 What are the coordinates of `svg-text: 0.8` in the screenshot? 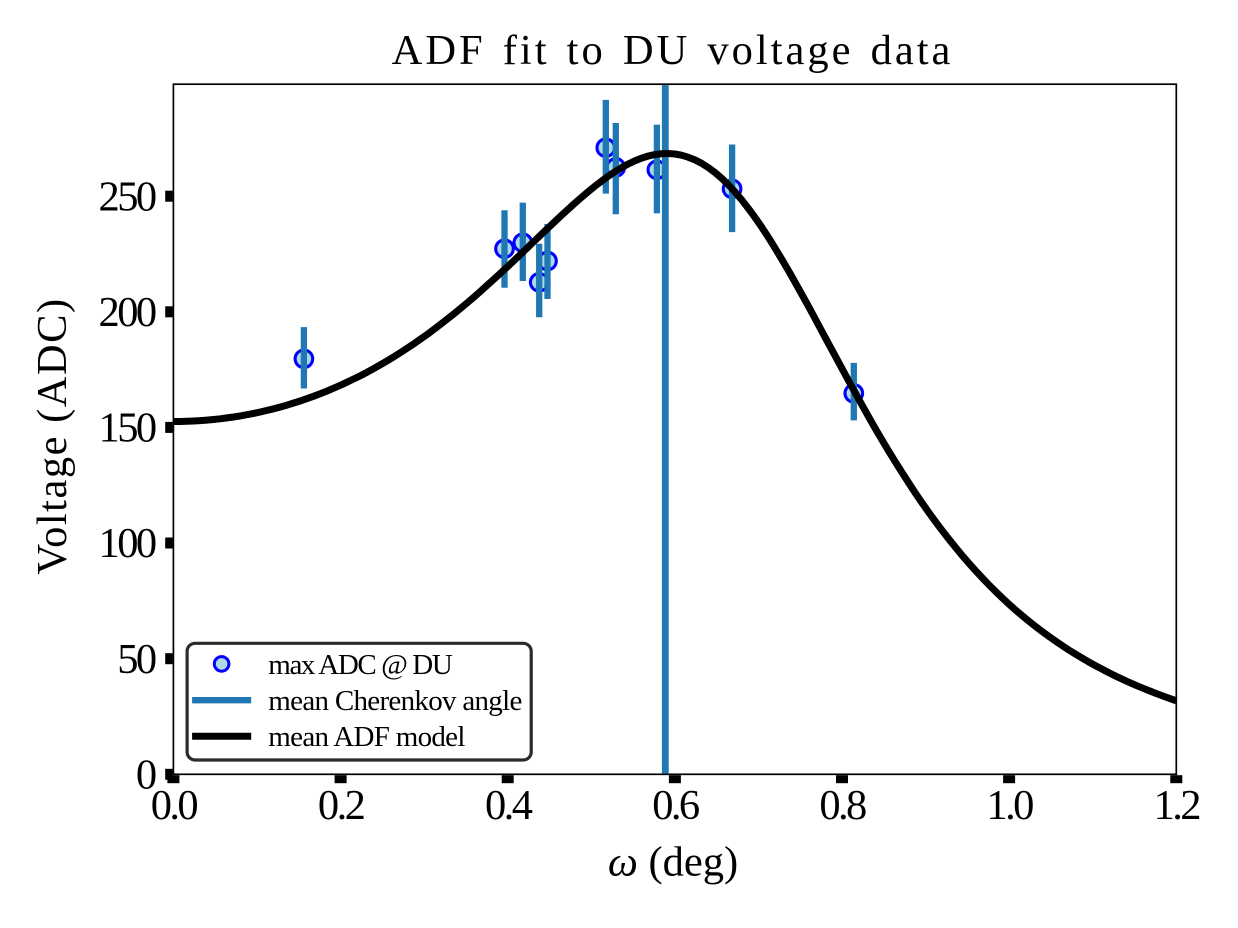 It's located at (842, 805).